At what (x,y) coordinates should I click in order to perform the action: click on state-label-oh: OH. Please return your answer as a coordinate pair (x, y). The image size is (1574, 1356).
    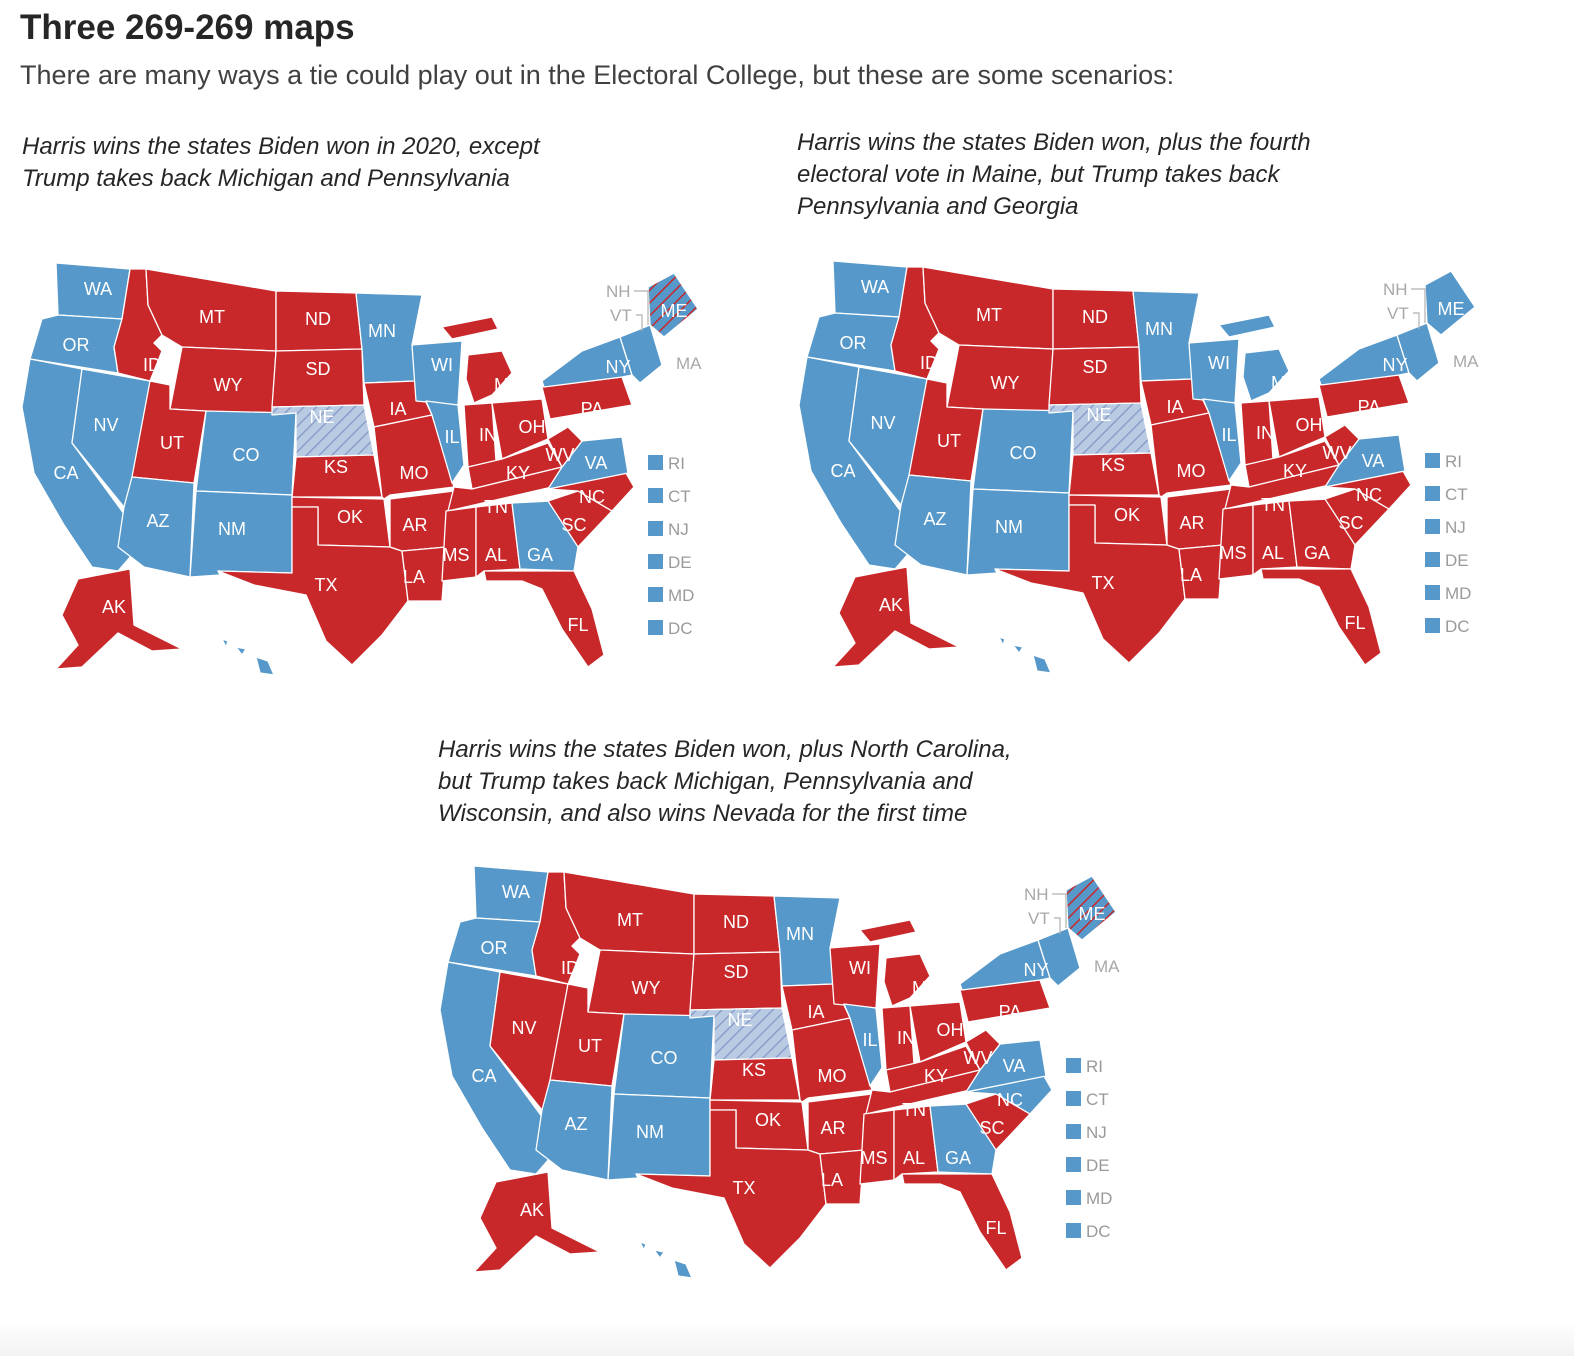
    Looking at the image, I should click on (532, 427).